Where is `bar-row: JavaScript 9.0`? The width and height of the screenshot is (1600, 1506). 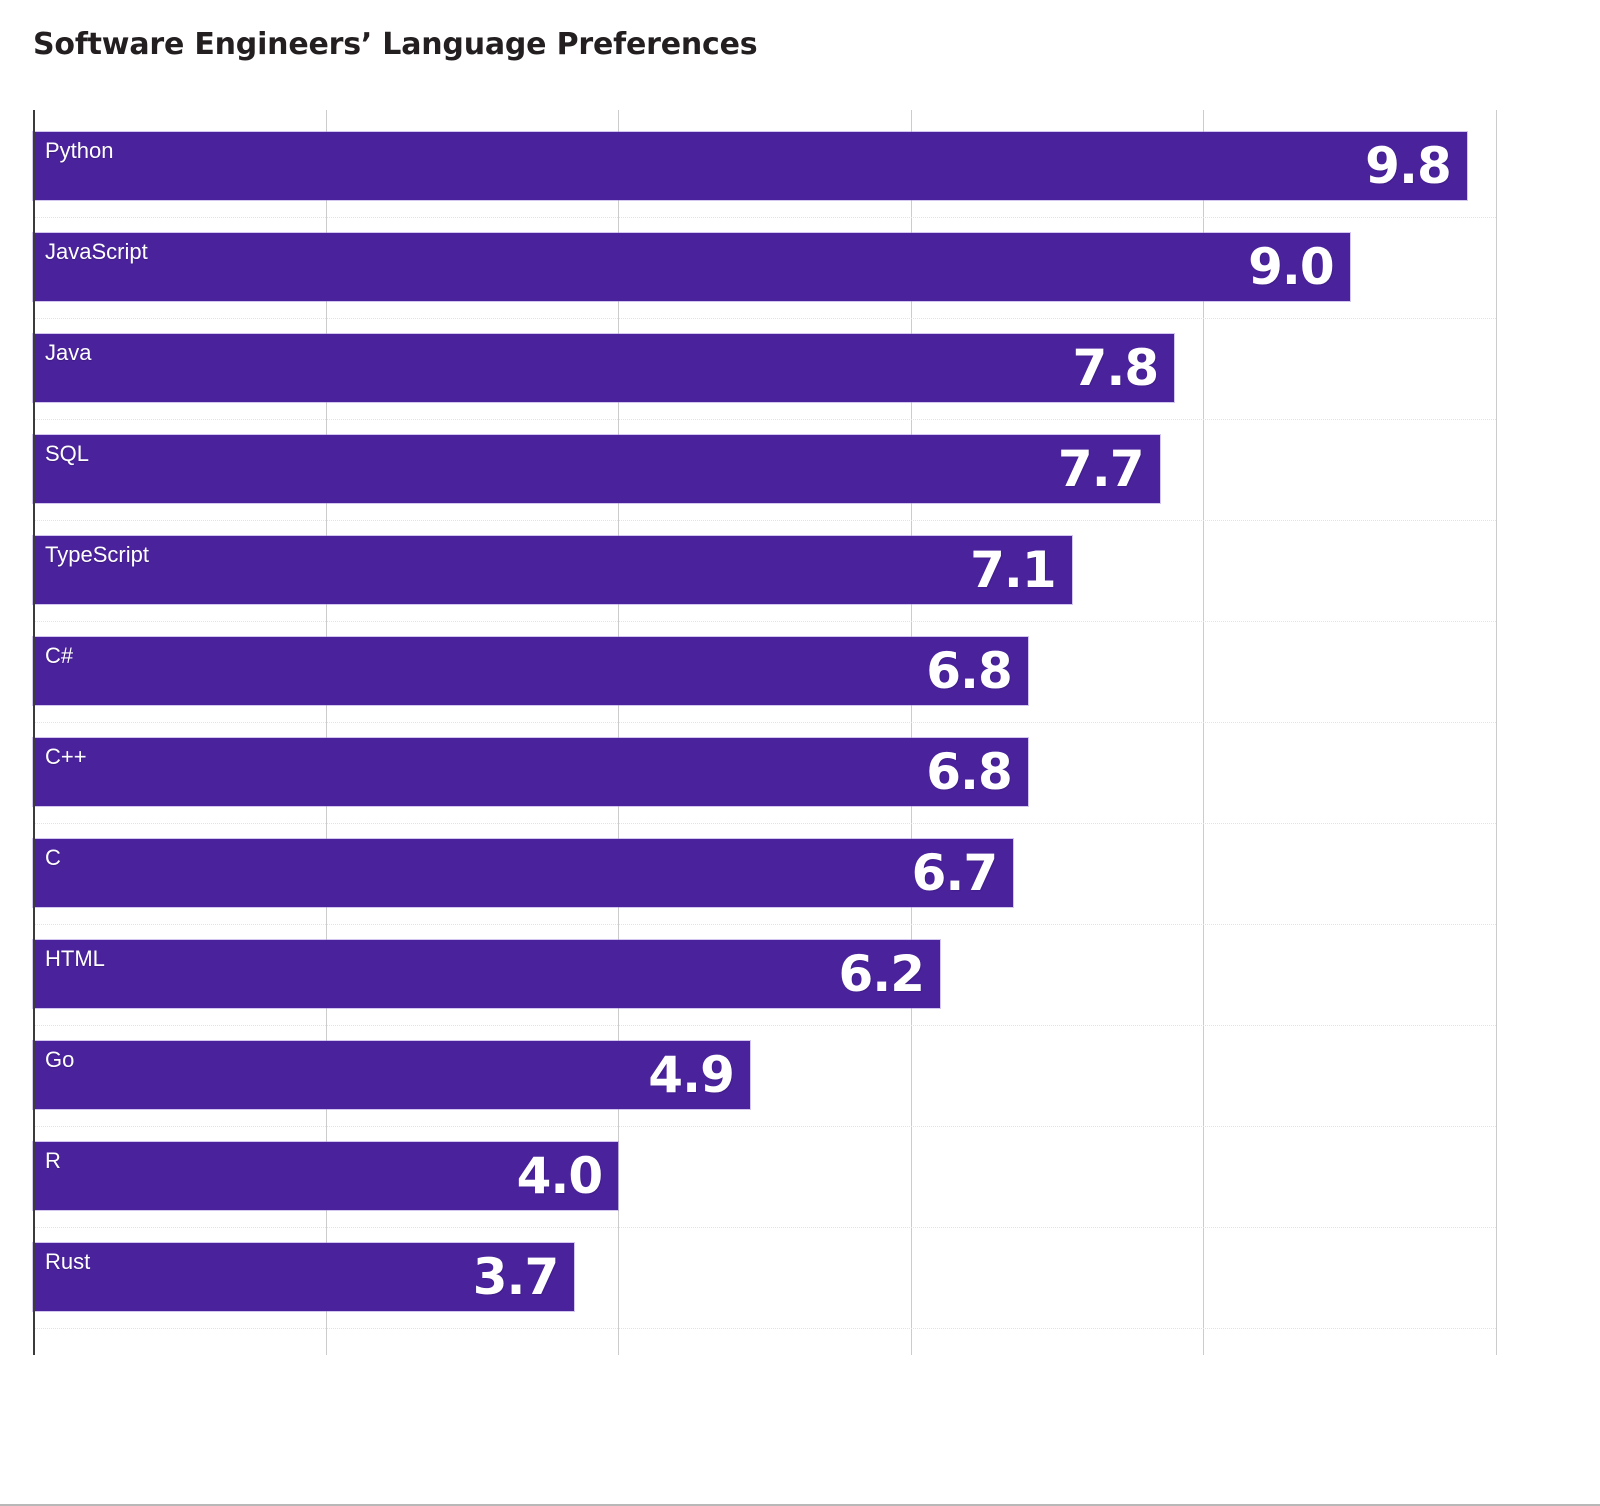 bar-row: JavaScript 9.0 is located at coordinates (764, 267).